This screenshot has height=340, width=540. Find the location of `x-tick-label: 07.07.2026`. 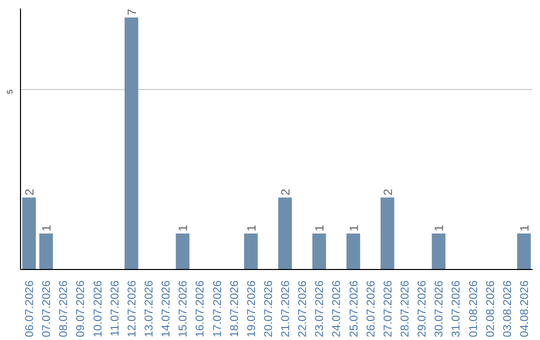

x-tick-label: 07.07.2026 is located at coordinates (47, 309).